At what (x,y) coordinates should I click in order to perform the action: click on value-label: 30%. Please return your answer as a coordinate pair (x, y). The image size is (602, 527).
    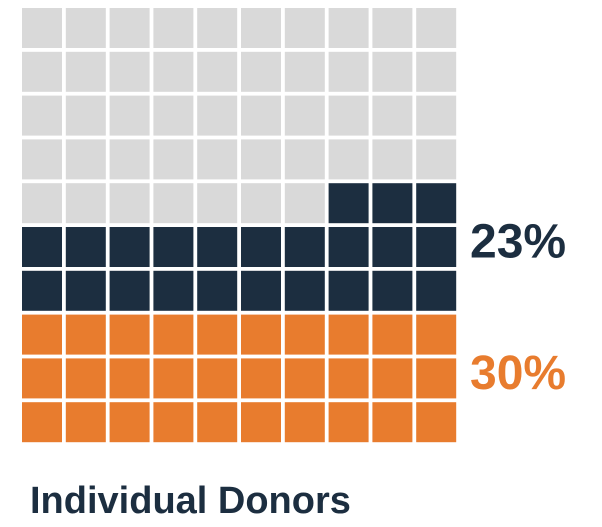
    Looking at the image, I should click on (518, 373).